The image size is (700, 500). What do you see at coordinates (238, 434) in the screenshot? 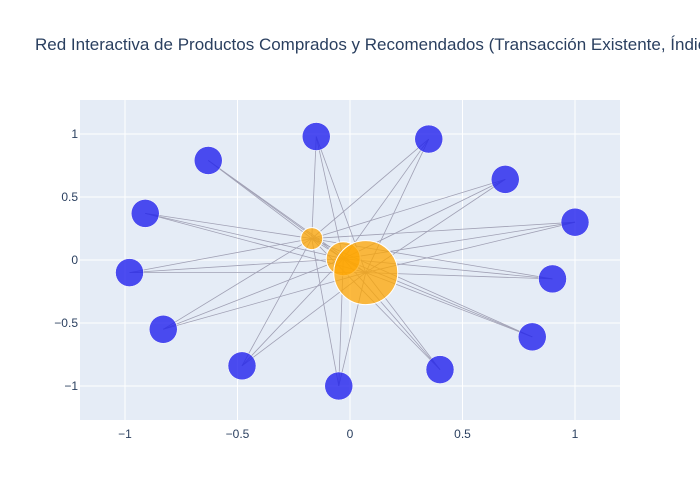
I see `x-tick-label: −0.5` at bounding box center [238, 434].